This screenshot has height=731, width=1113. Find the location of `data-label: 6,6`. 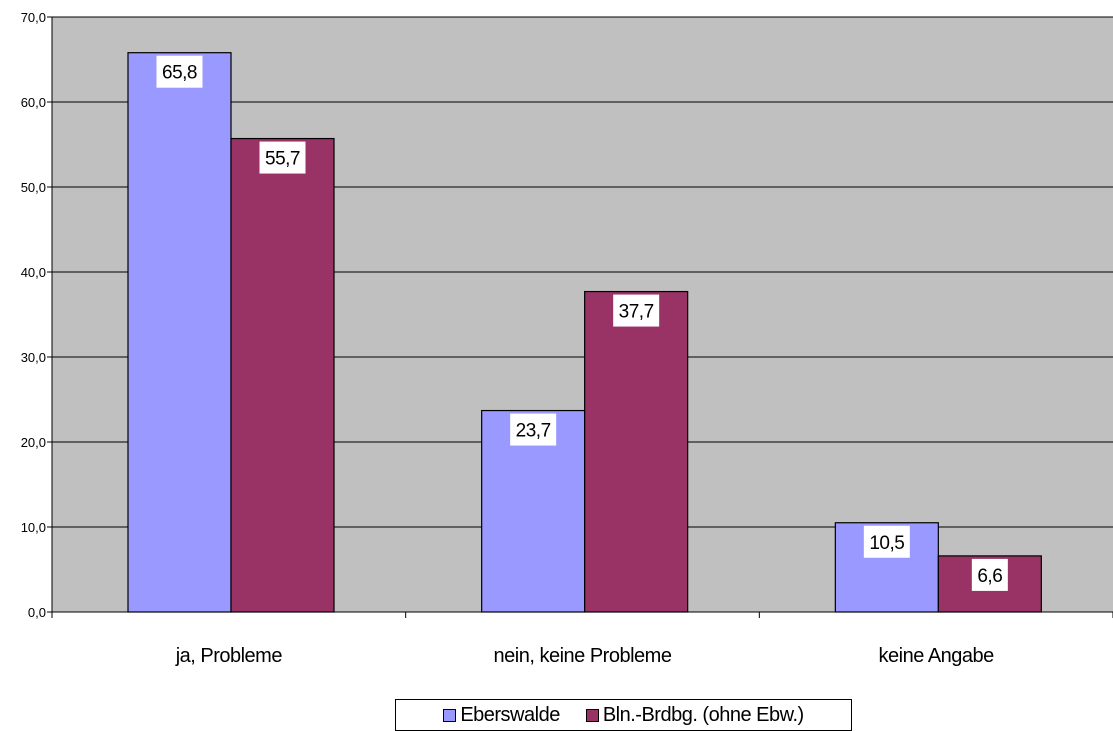

data-label: 6,6 is located at coordinates (989, 576).